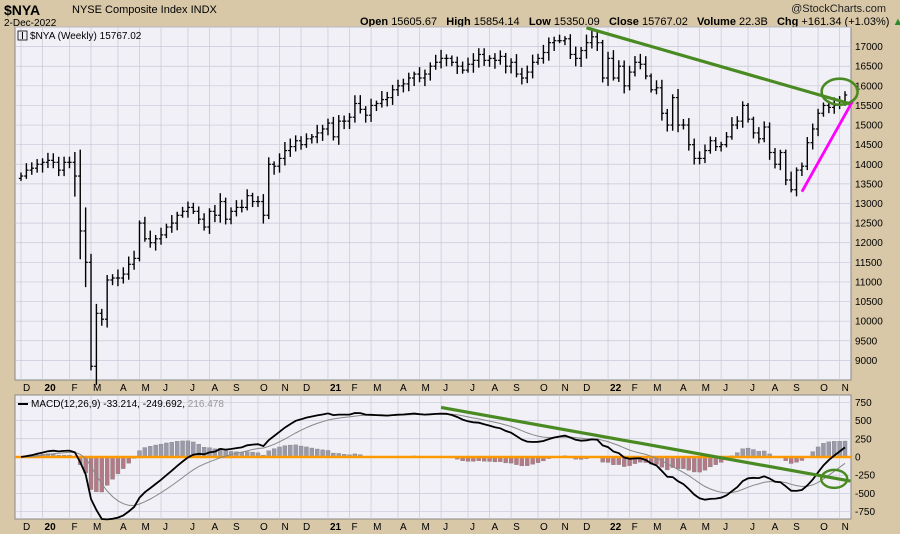  I want to click on macd-x-tick: N, so click(845, 527).